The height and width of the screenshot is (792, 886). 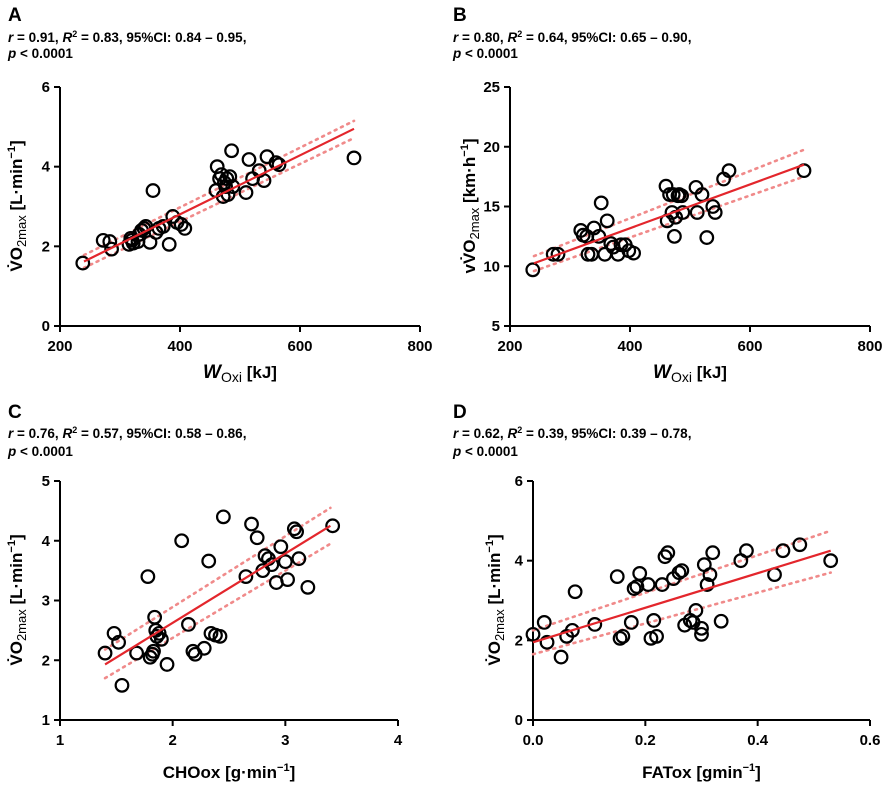 What do you see at coordinates (572, 37) in the screenshot?
I see `stats-line: r = 0.80, R2 = 0.64, 95%CI: 0.65 – 0.90,` at bounding box center [572, 37].